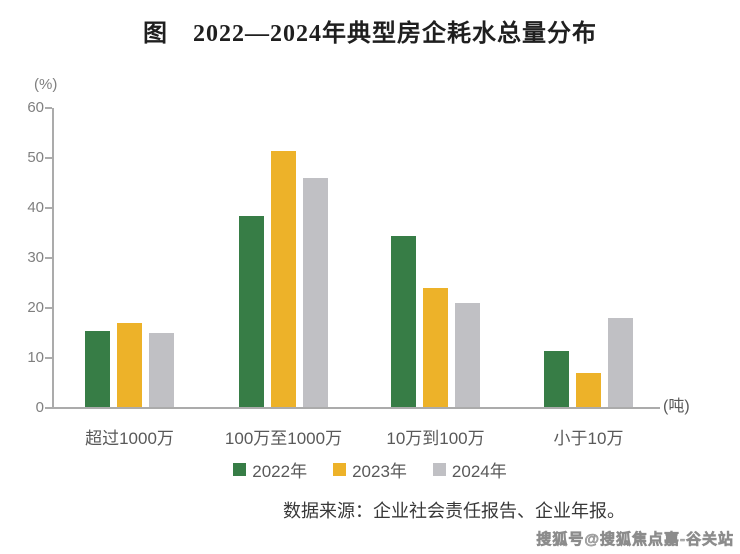 This screenshot has width=740, height=554. What do you see at coordinates (39, 407) in the screenshot?
I see `y-tick-label: 0` at bounding box center [39, 407].